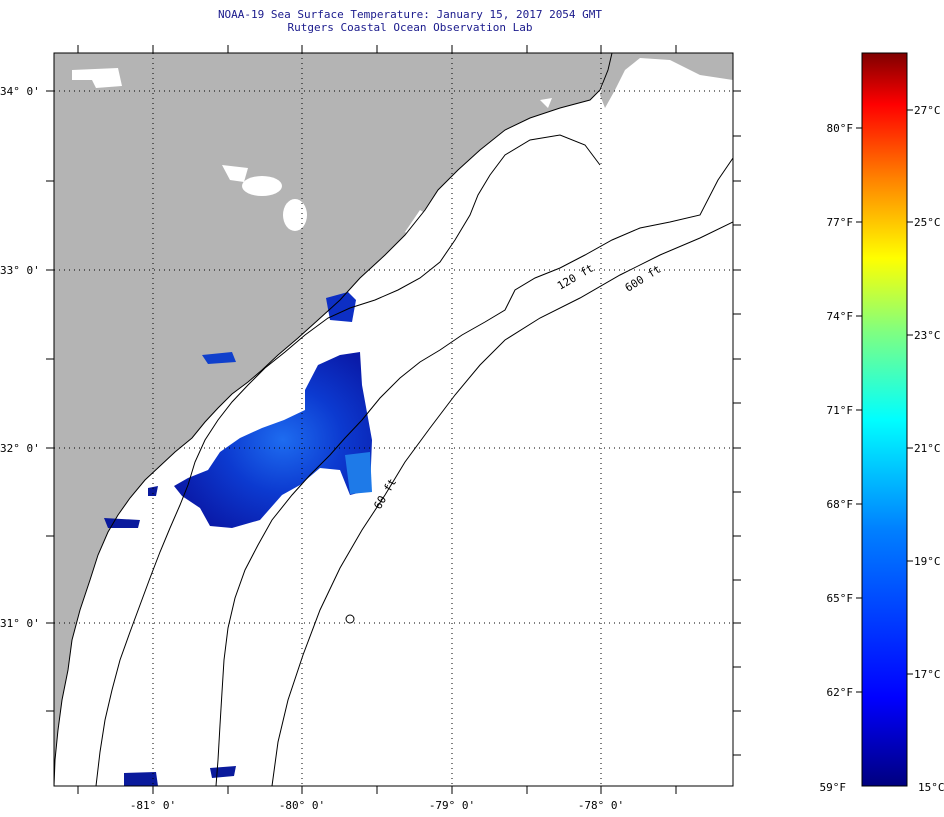 The width and height of the screenshot is (944, 817). I want to click on cb-f-59: 59°F, so click(833, 787).